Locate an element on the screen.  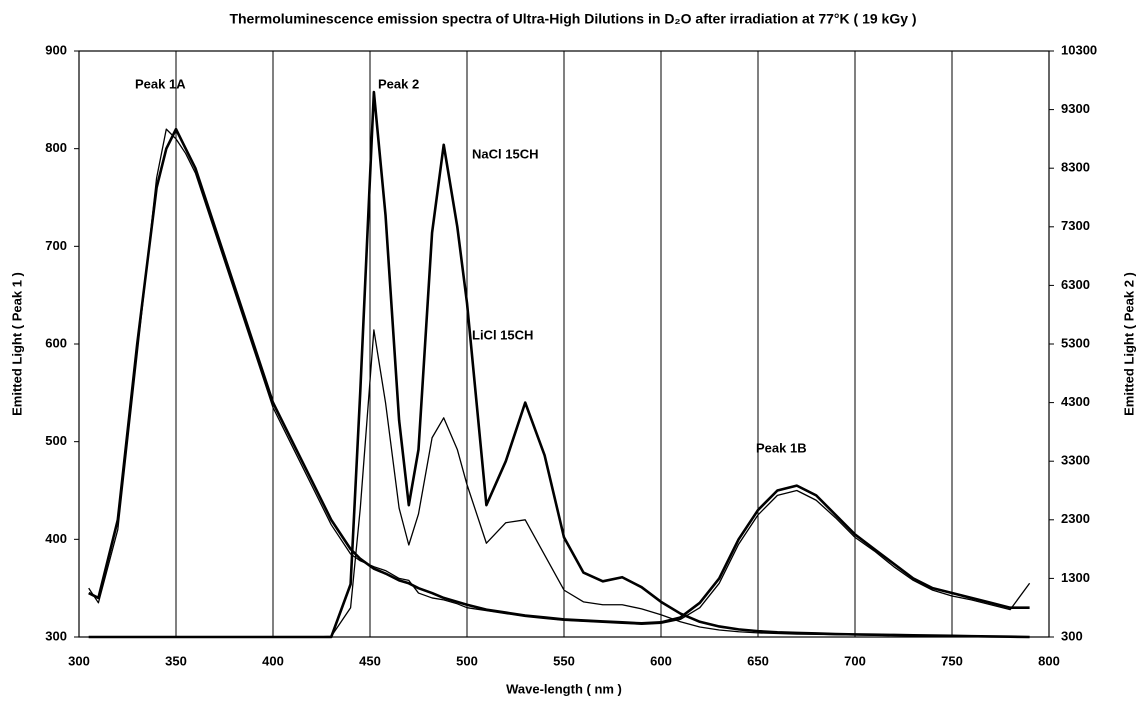
x-tick-label: 800 is located at coordinates (1049, 660).